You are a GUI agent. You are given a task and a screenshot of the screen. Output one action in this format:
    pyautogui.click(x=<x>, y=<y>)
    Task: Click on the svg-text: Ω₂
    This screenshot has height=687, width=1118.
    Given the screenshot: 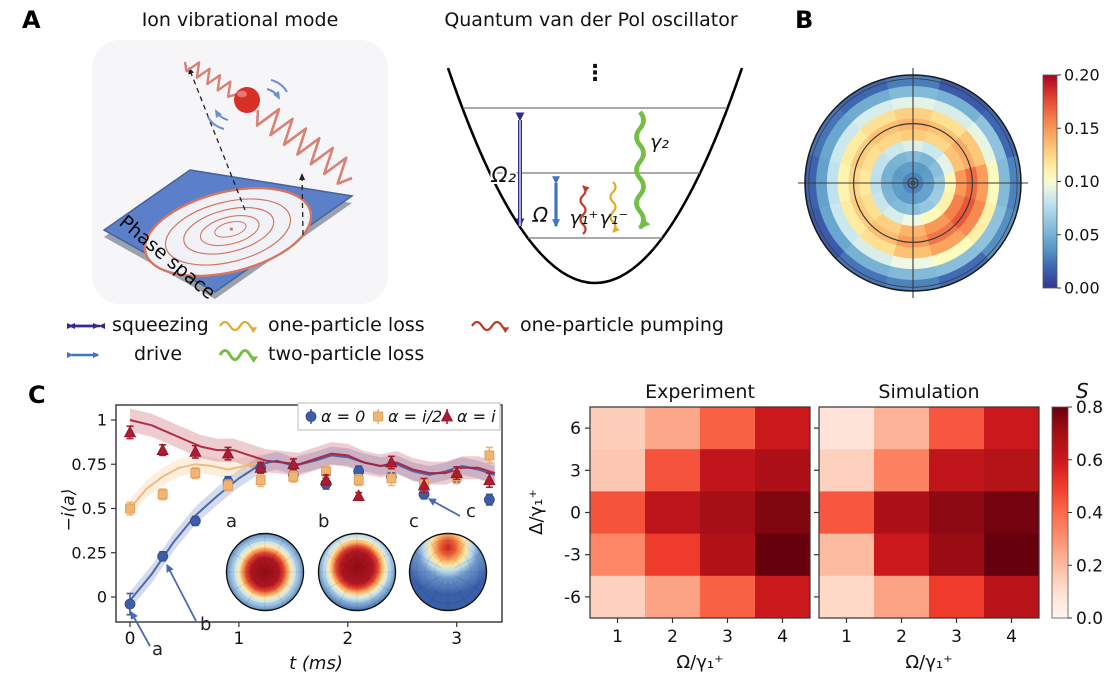 What is the action you would take?
    pyautogui.click(x=504, y=175)
    